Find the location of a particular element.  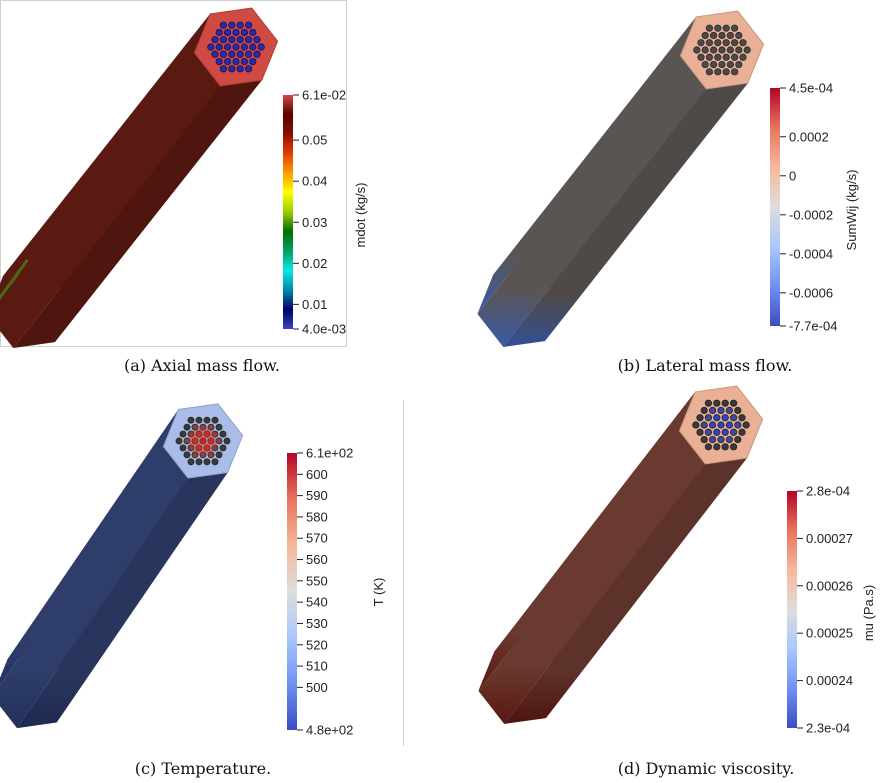

caption-d: (d) Dynamic viscosity. is located at coordinates (706, 768).